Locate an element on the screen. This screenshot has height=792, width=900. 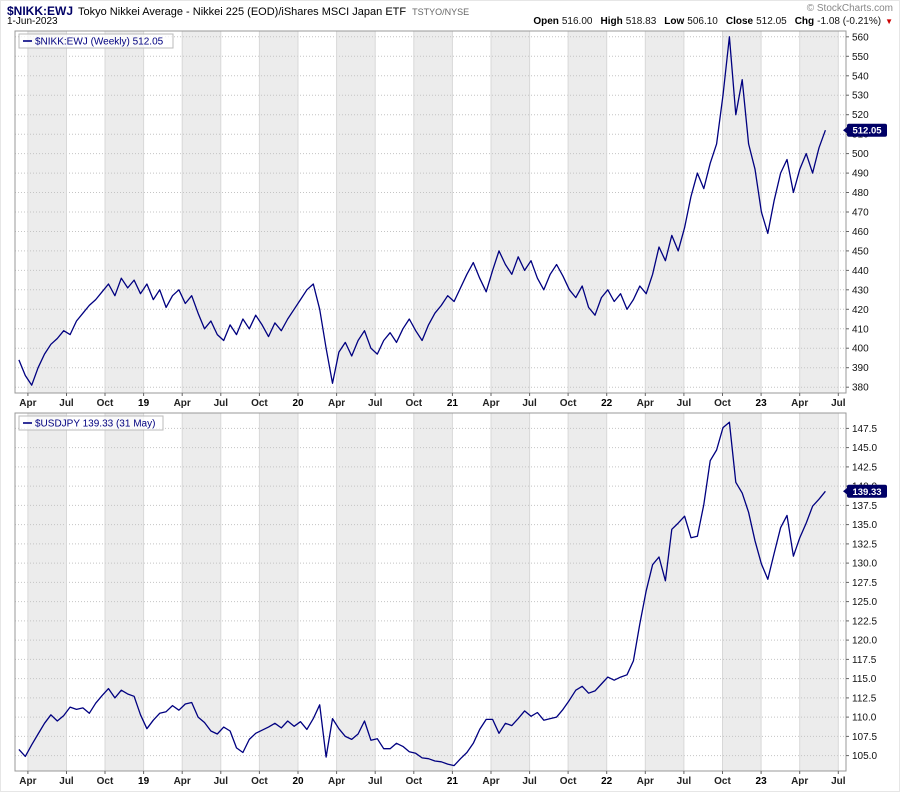
quote-value: -1.08 (-0.21%) is located at coordinates (849, 21).